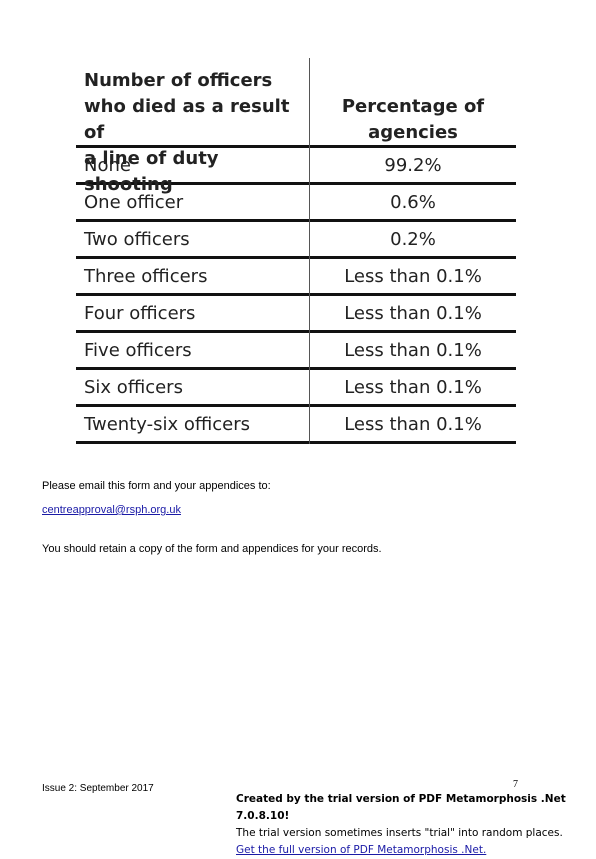 The image size is (596, 859). I want to click on row-value: 0.6%, so click(413, 202).